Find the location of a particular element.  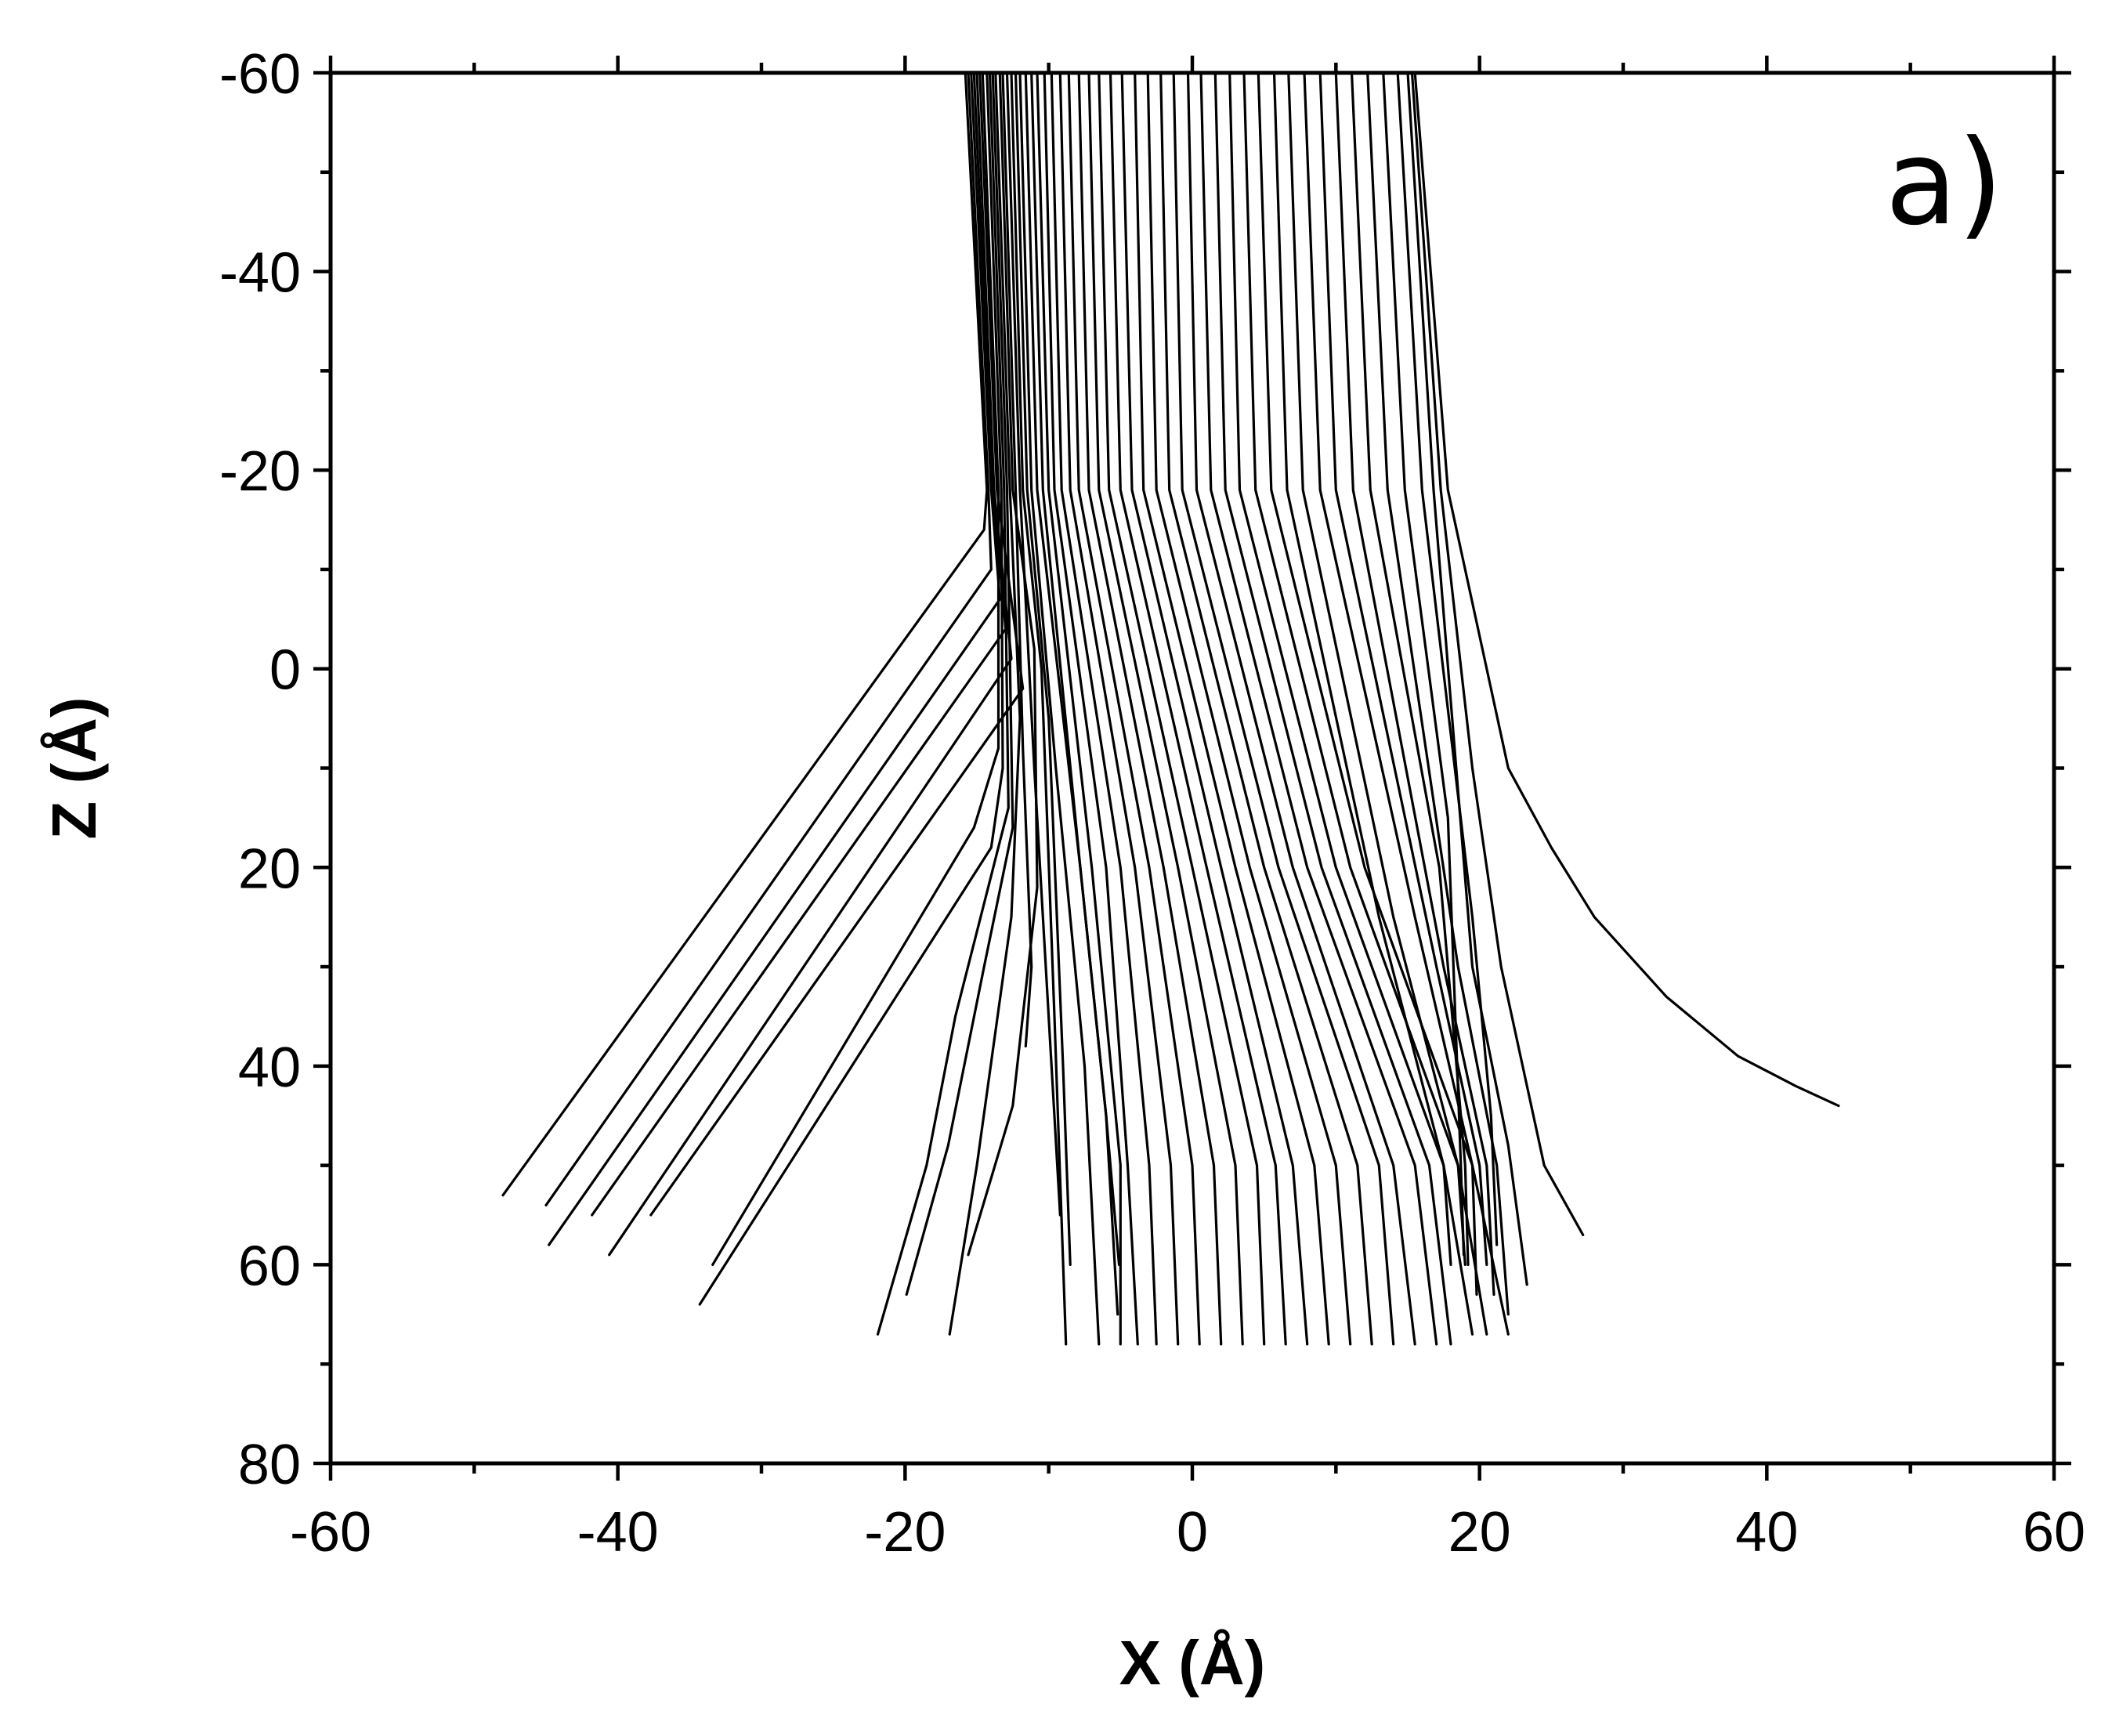

y-tick-labels: -60 -40 -20 0 20 40 60 80 is located at coordinates (260, 769).